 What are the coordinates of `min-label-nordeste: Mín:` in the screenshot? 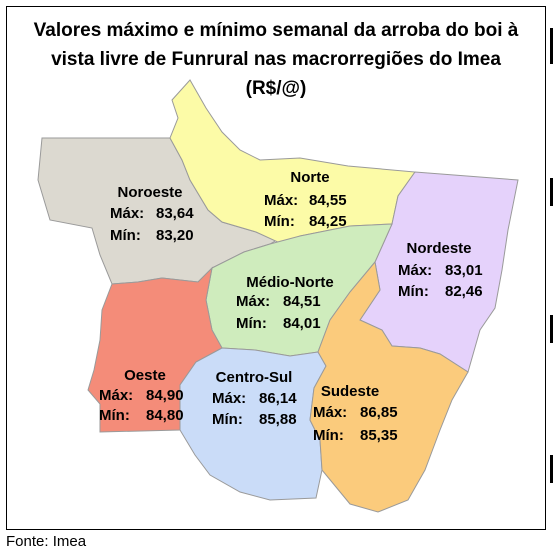 It's located at (413, 291).